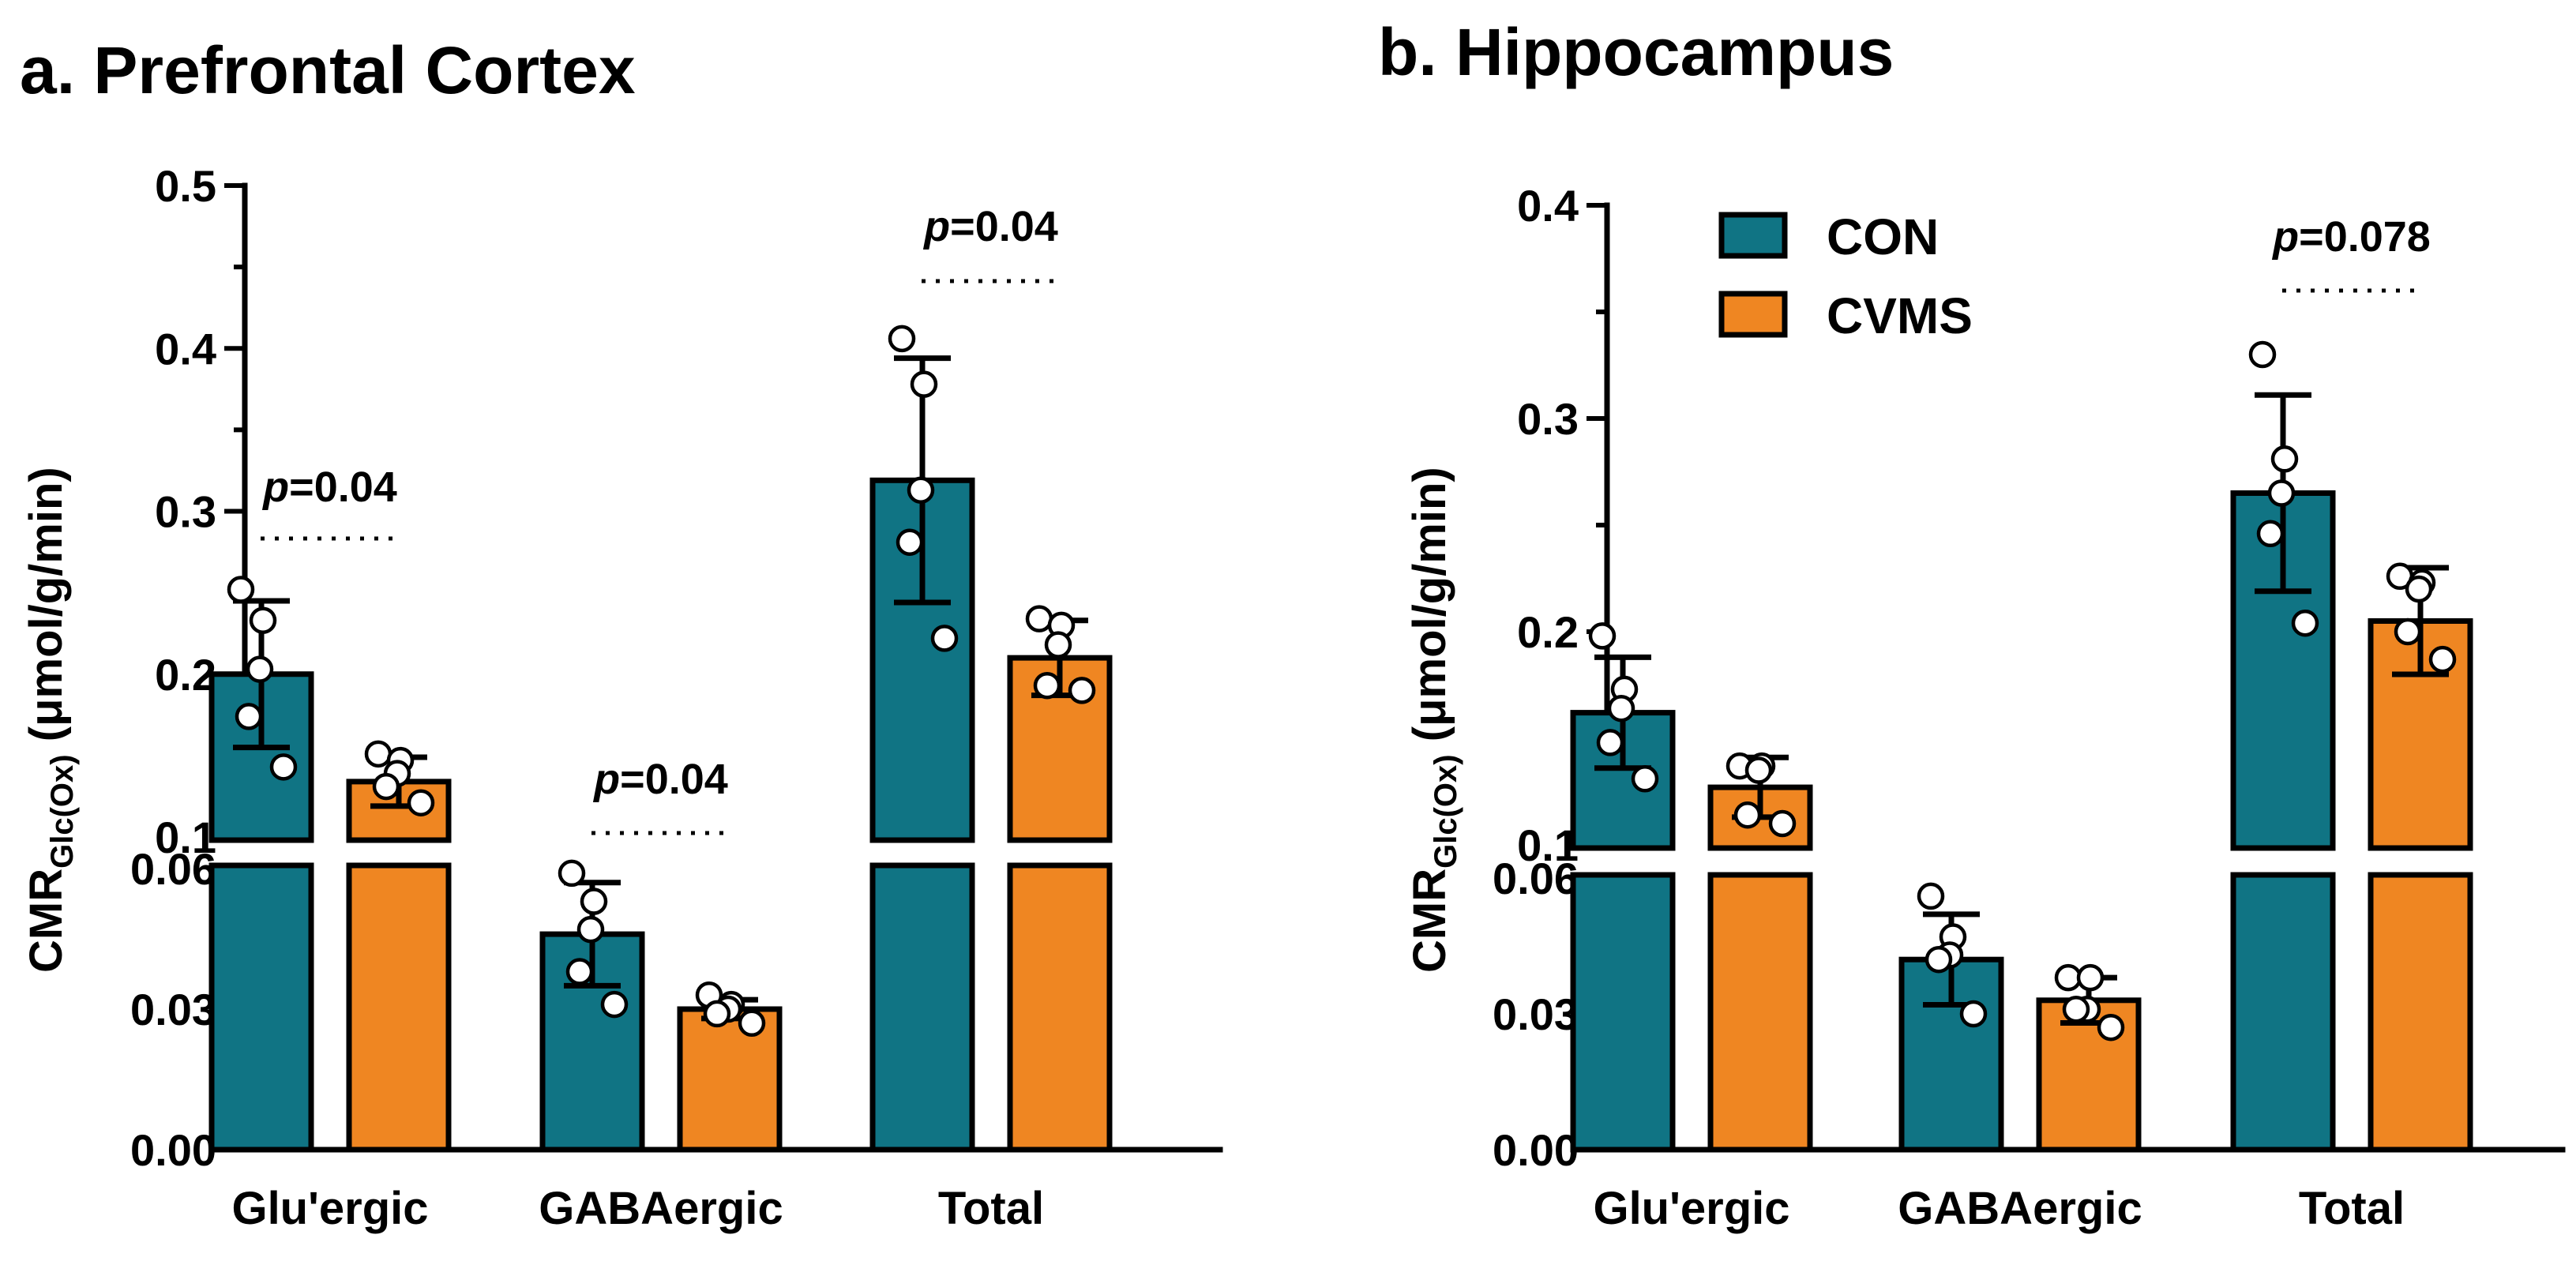 The image size is (2576, 1261). What do you see at coordinates (730, 1079) in the screenshot?
I see `bar-cvms` at bounding box center [730, 1079].